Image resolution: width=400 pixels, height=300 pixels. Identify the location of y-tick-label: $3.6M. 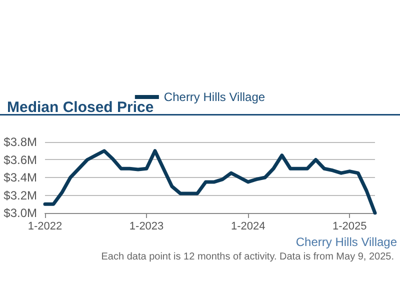
(20, 159).